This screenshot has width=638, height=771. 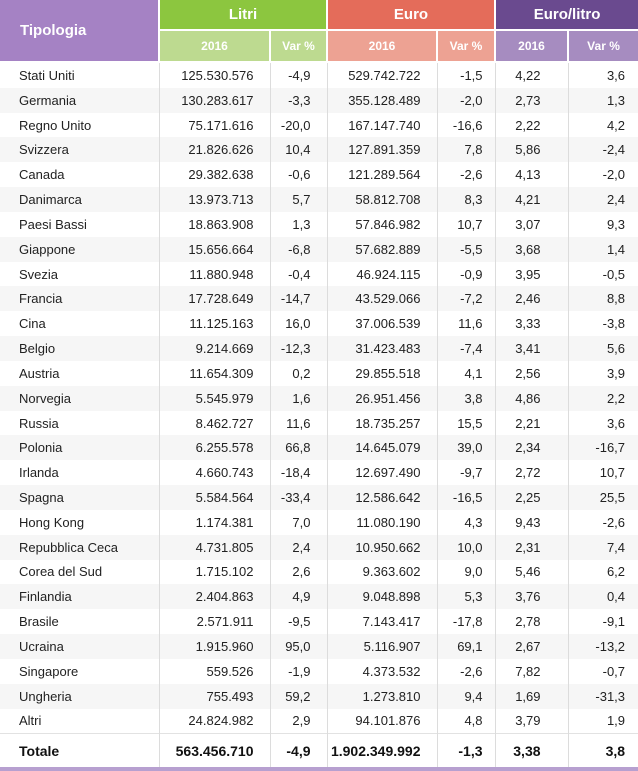 I want to click on cell-euro-2016: 46.924.115, so click(x=381, y=274).